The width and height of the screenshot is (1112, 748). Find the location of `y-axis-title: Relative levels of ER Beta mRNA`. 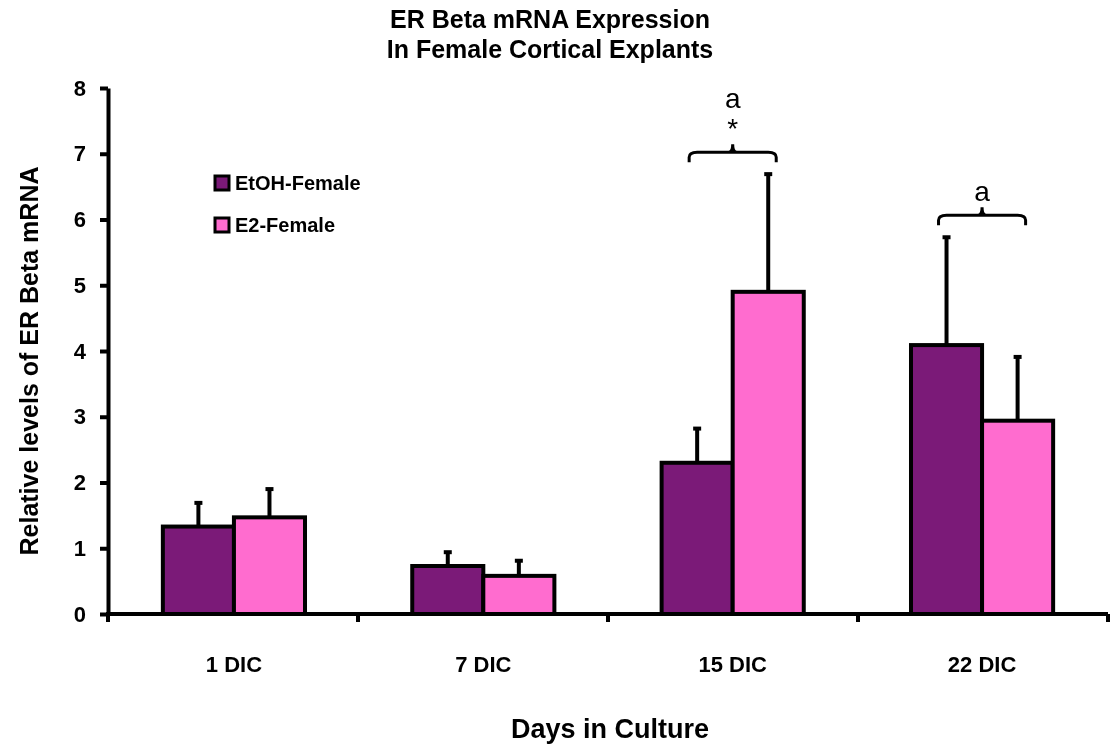

y-axis-title: Relative levels of ER Beta mRNA is located at coordinates (29, 361).